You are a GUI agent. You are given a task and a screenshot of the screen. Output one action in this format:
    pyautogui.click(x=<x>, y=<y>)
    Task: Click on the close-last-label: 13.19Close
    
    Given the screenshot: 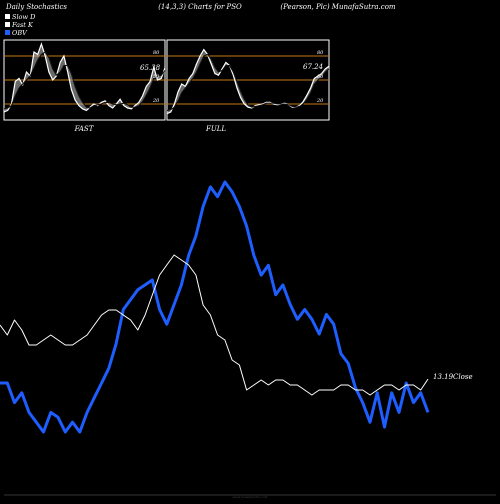 What is the action you would take?
    pyautogui.click(x=453, y=377)
    